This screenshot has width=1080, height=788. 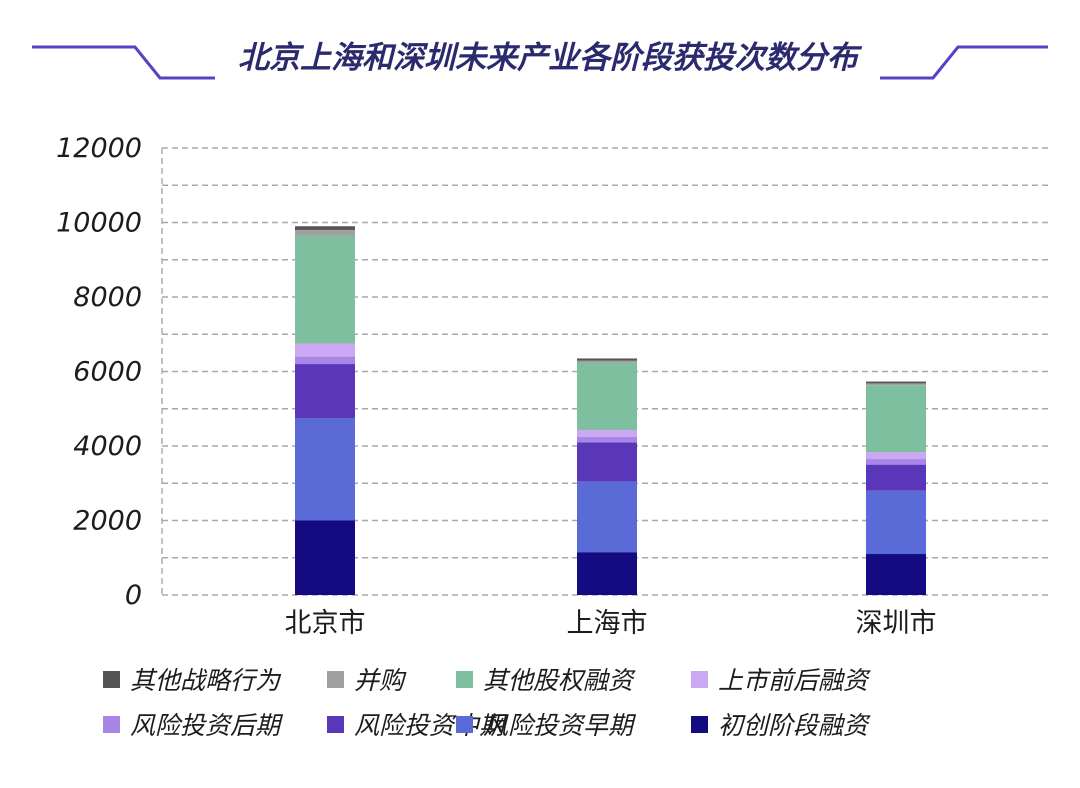 What do you see at coordinates (325, 623) in the screenshot?
I see `x-category-label: 北京市` at bounding box center [325, 623].